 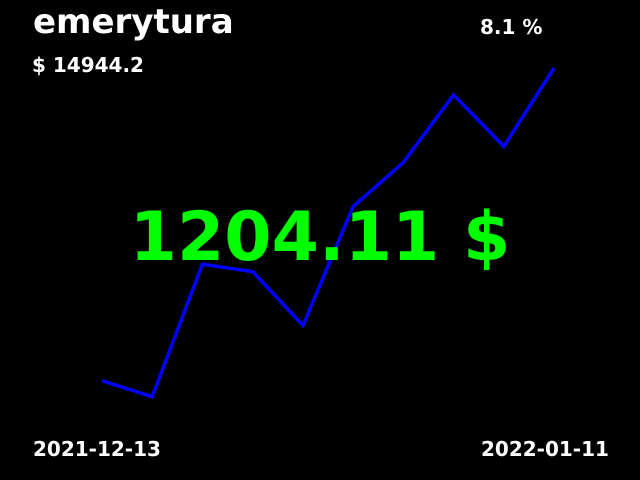 What do you see at coordinates (97, 449) in the screenshot?
I see `start-date: 2021-12-13` at bounding box center [97, 449].